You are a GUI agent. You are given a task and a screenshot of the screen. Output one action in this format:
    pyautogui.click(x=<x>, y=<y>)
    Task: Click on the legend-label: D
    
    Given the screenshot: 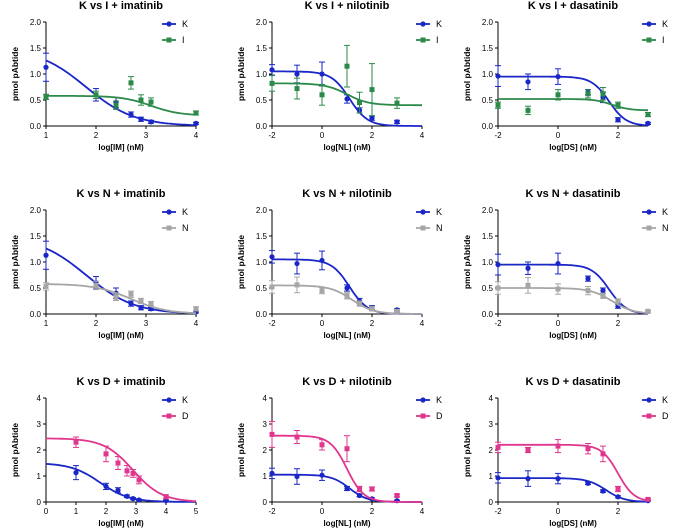 What is the action you would take?
    pyautogui.click(x=665, y=416)
    